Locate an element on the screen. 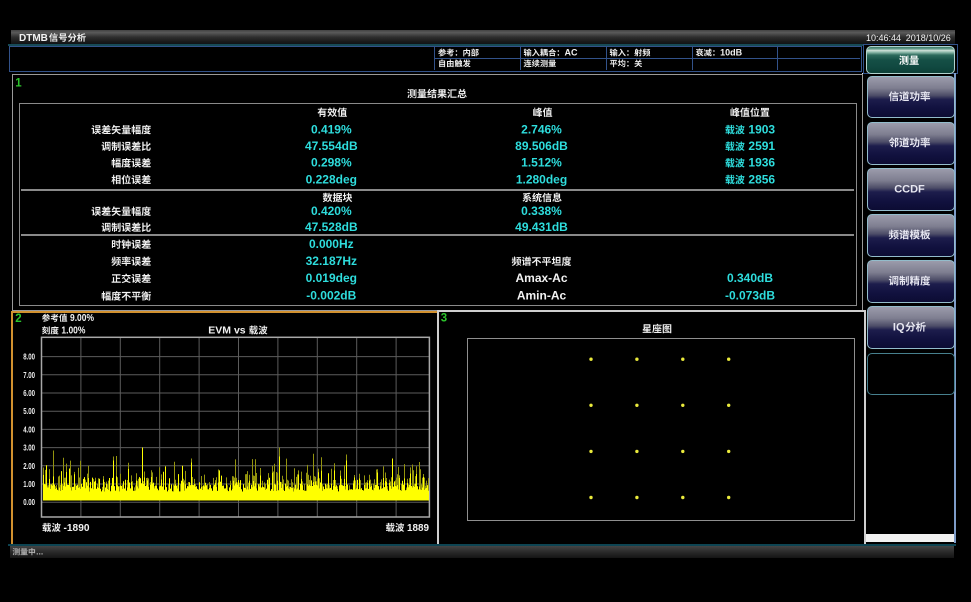 Image resolution: width=971 pixels, height=602 pixels. svg-text: 1.280deg is located at coordinates (541, 179).